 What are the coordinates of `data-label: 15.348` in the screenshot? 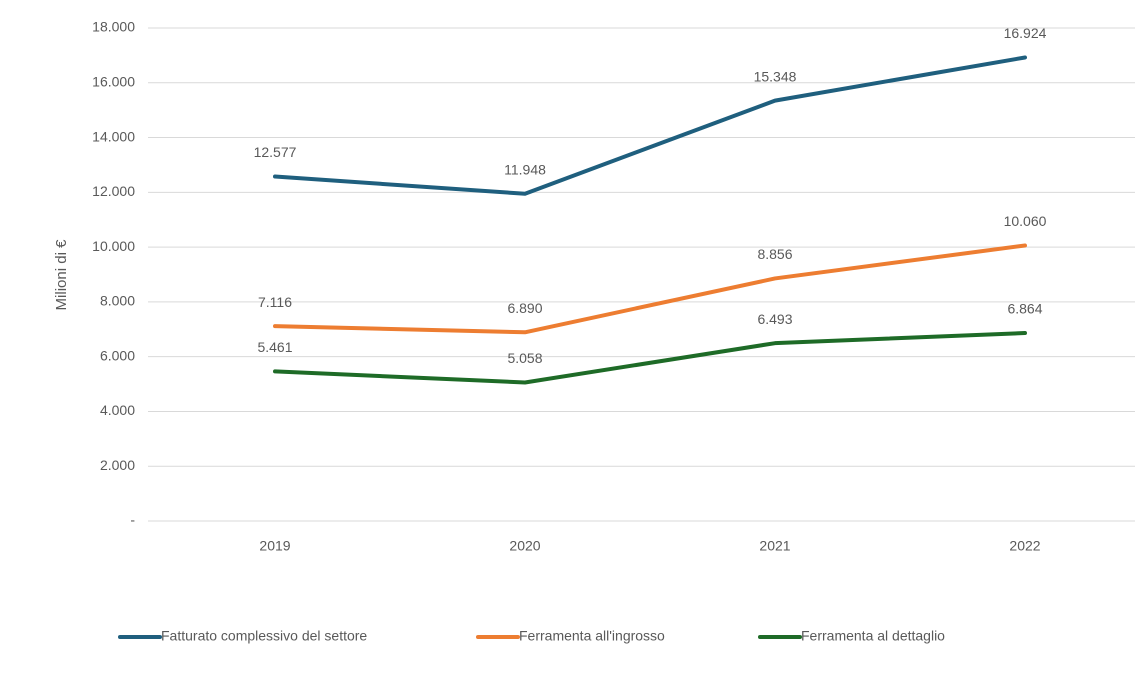 It's located at (775, 76).